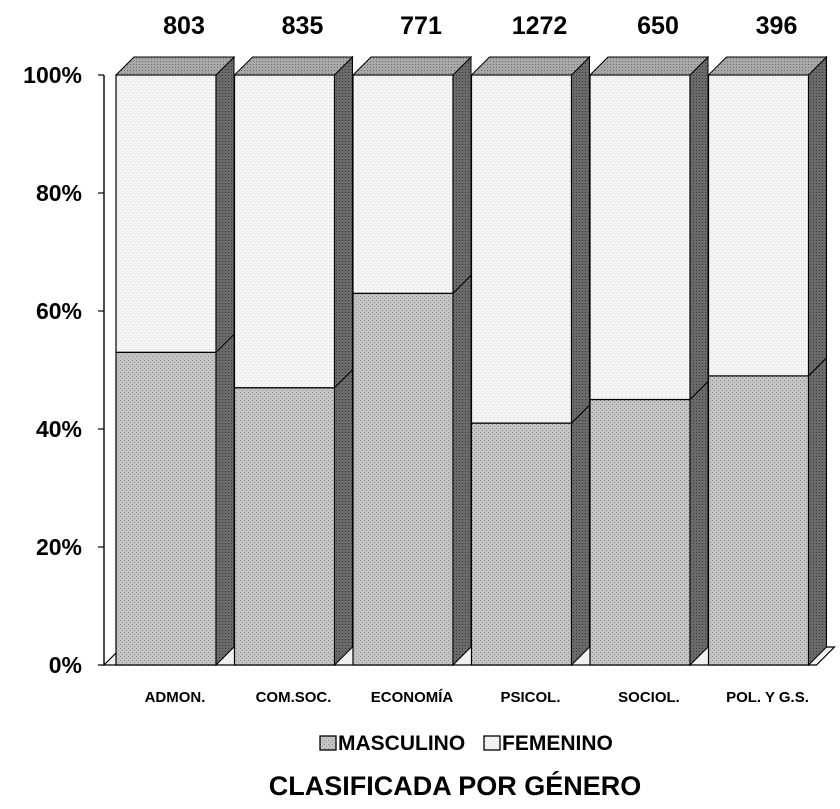 The height and width of the screenshot is (809, 840). What do you see at coordinates (557, 743) in the screenshot?
I see `legend-label-femenino: FEMENINO` at bounding box center [557, 743].